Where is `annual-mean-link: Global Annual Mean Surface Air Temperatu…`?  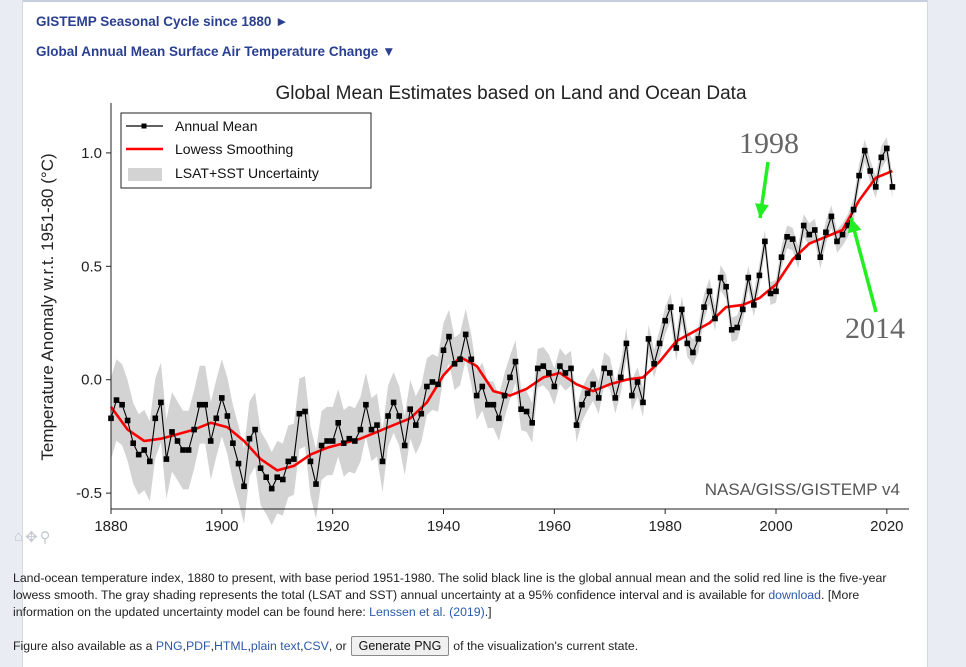 annual-mean-link: Global Annual Mean Surface Air Temperatu… is located at coordinates (216, 51).